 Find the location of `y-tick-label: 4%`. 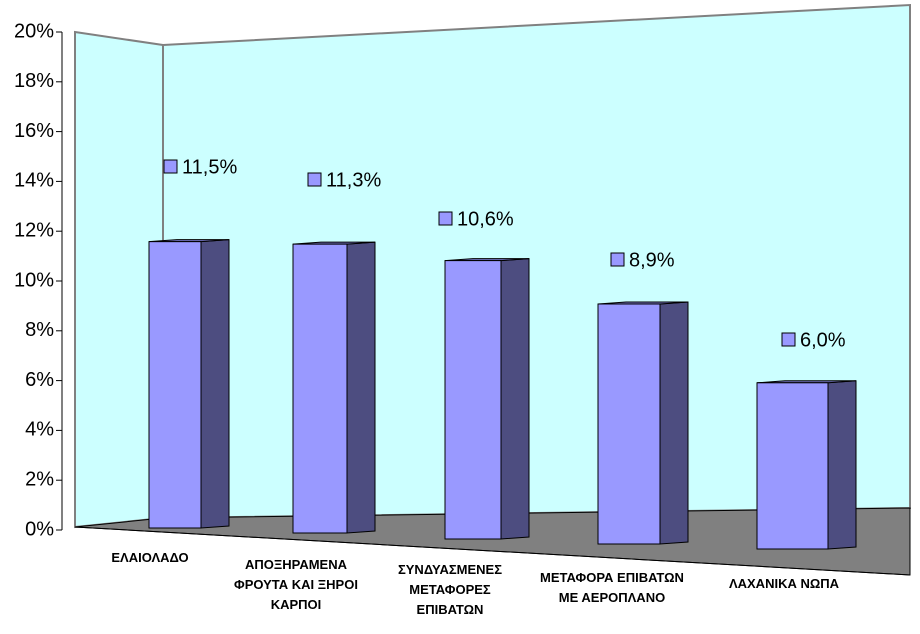

y-tick-label: 4% is located at coordinates (39, 430).